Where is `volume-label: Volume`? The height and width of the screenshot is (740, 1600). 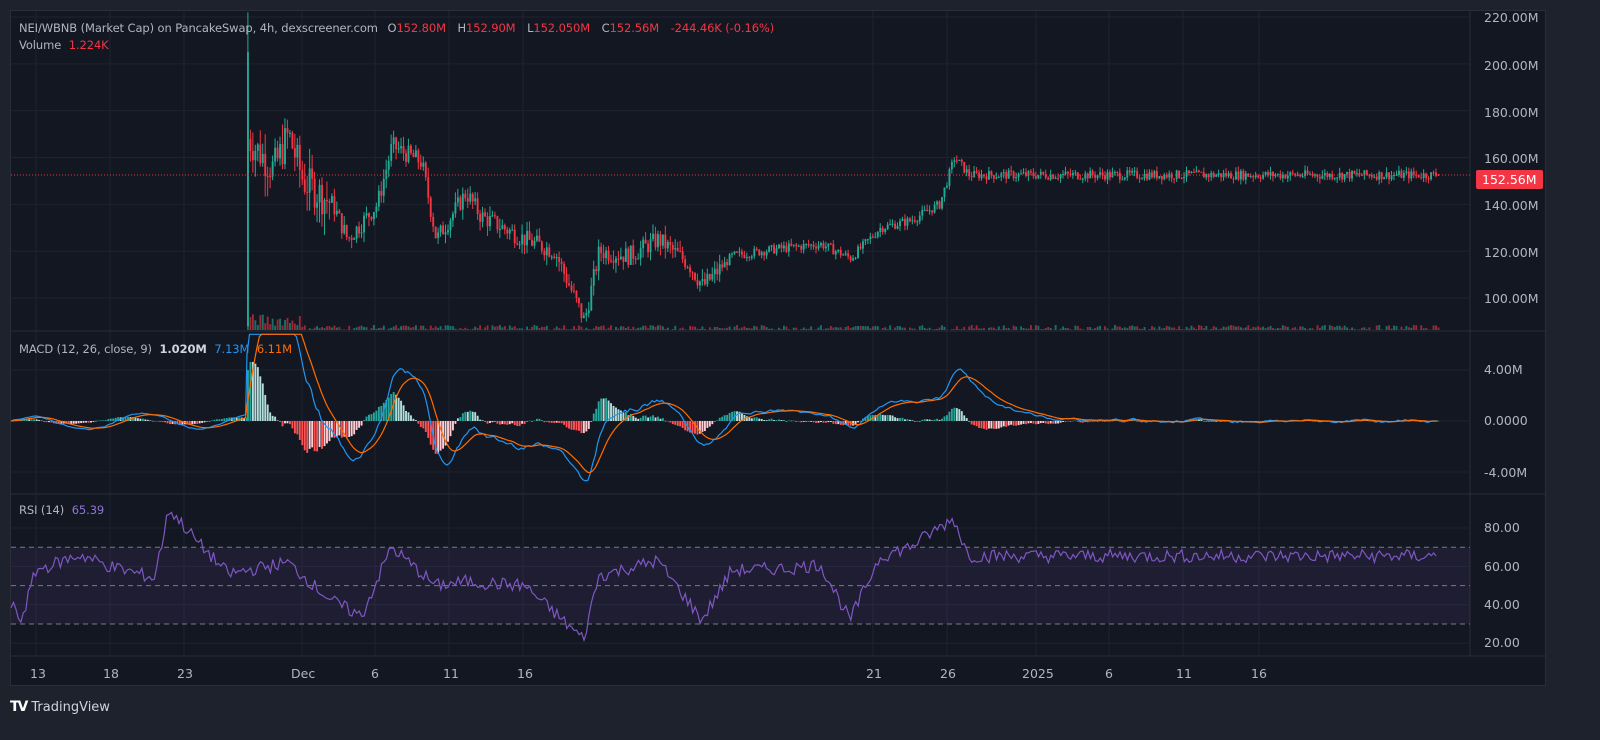
volume-label: Volume is located at coordinates (40, 45).